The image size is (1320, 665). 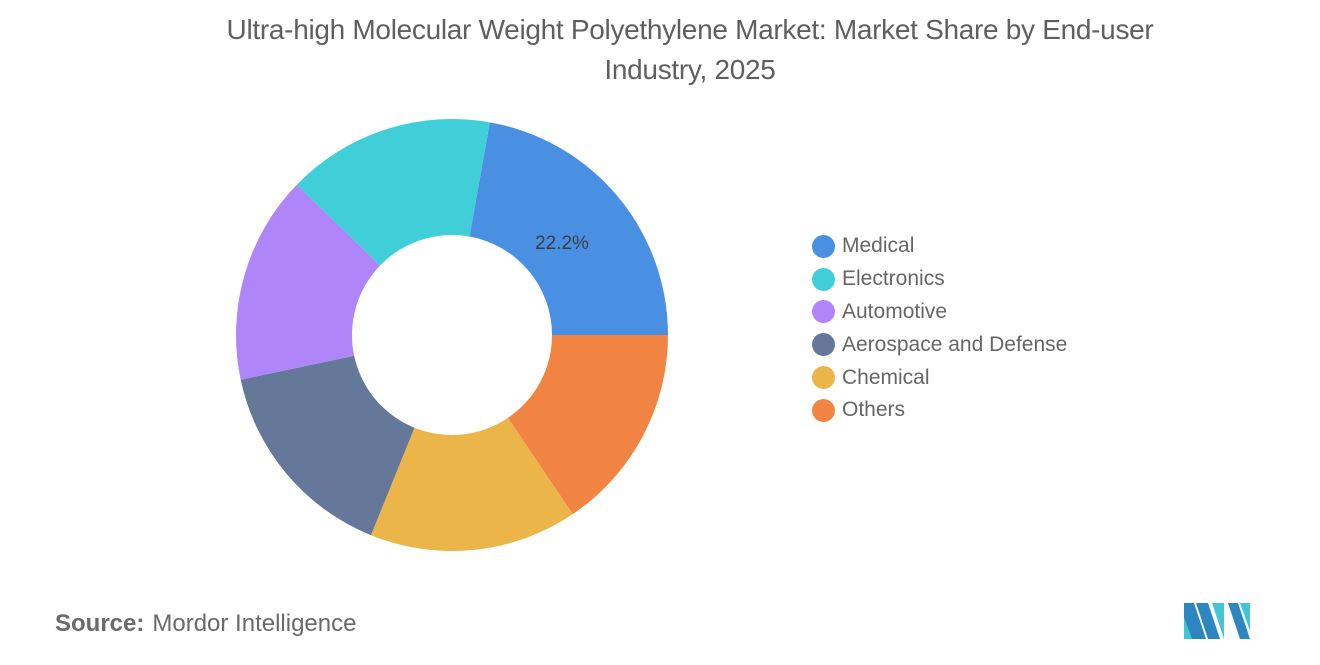 I want to click on mordor-intelligence-logo-icon, so click(x=1217, y=621).